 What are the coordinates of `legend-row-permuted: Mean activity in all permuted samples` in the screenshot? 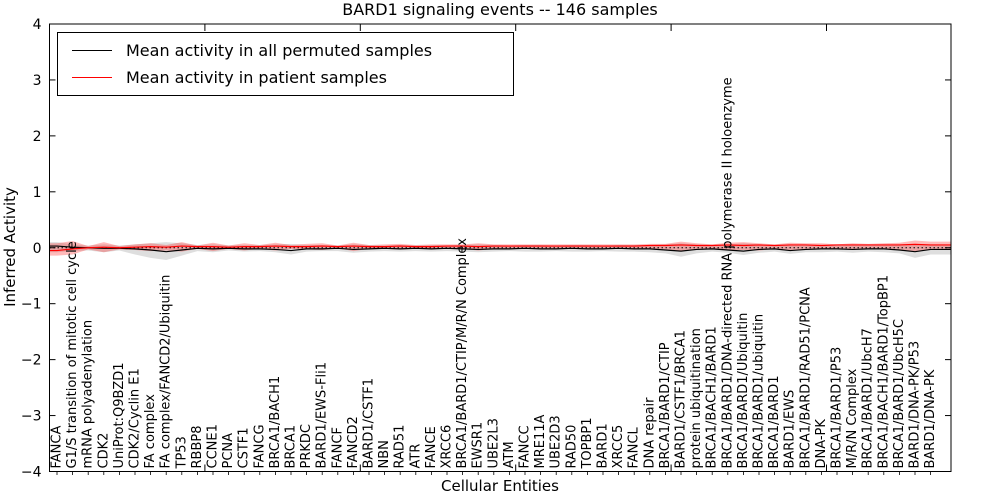 It's located at (285, 50).